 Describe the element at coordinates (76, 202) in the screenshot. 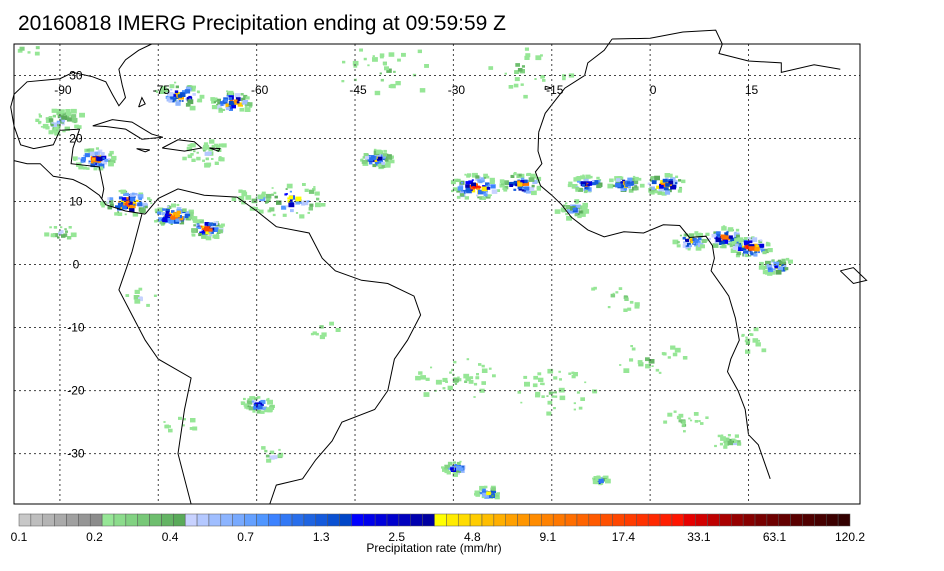

I see `latitude-label: 10` at that location.